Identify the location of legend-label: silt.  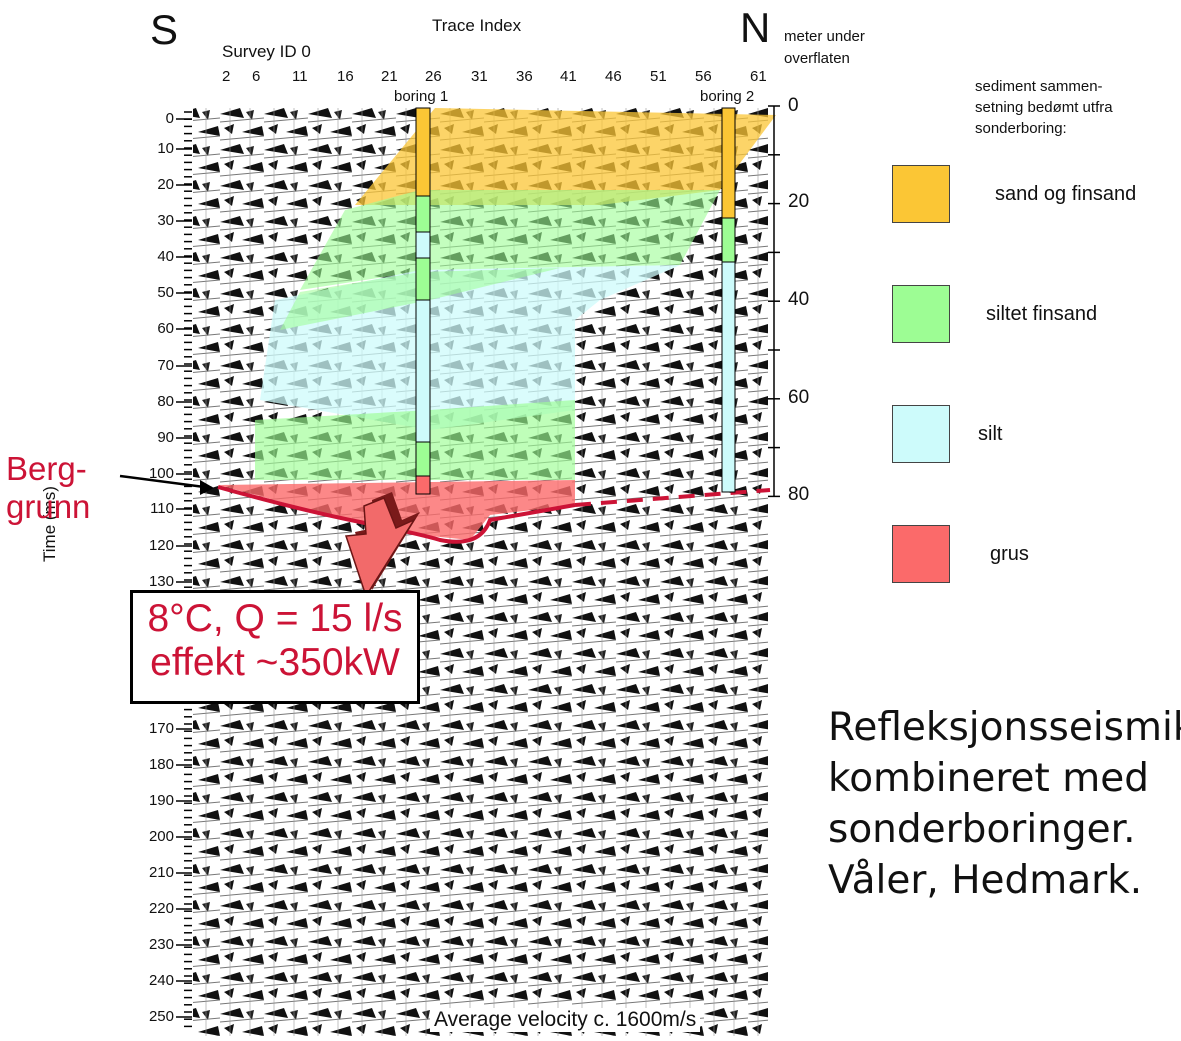
(990, 434).